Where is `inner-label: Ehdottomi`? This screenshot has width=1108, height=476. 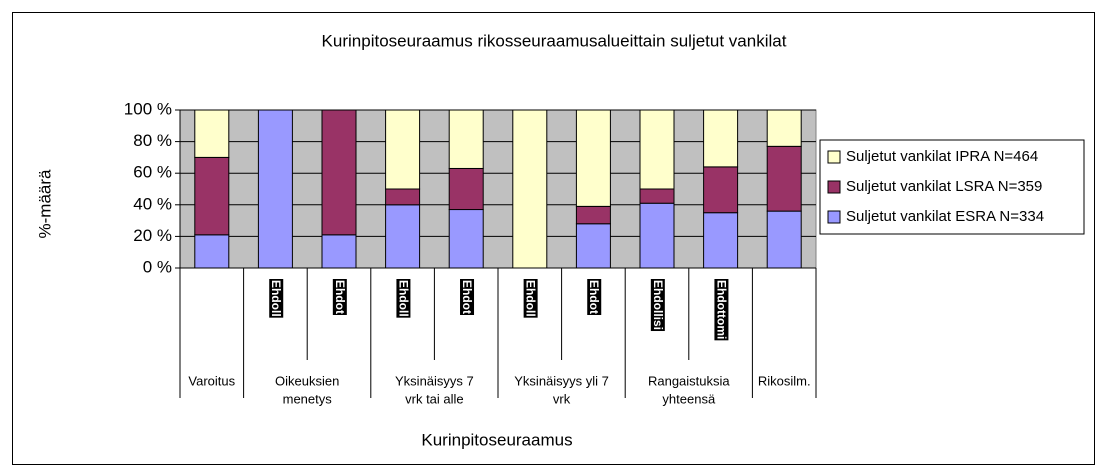
inner-label: Ehdottomi is located at coordinates (721, 310).